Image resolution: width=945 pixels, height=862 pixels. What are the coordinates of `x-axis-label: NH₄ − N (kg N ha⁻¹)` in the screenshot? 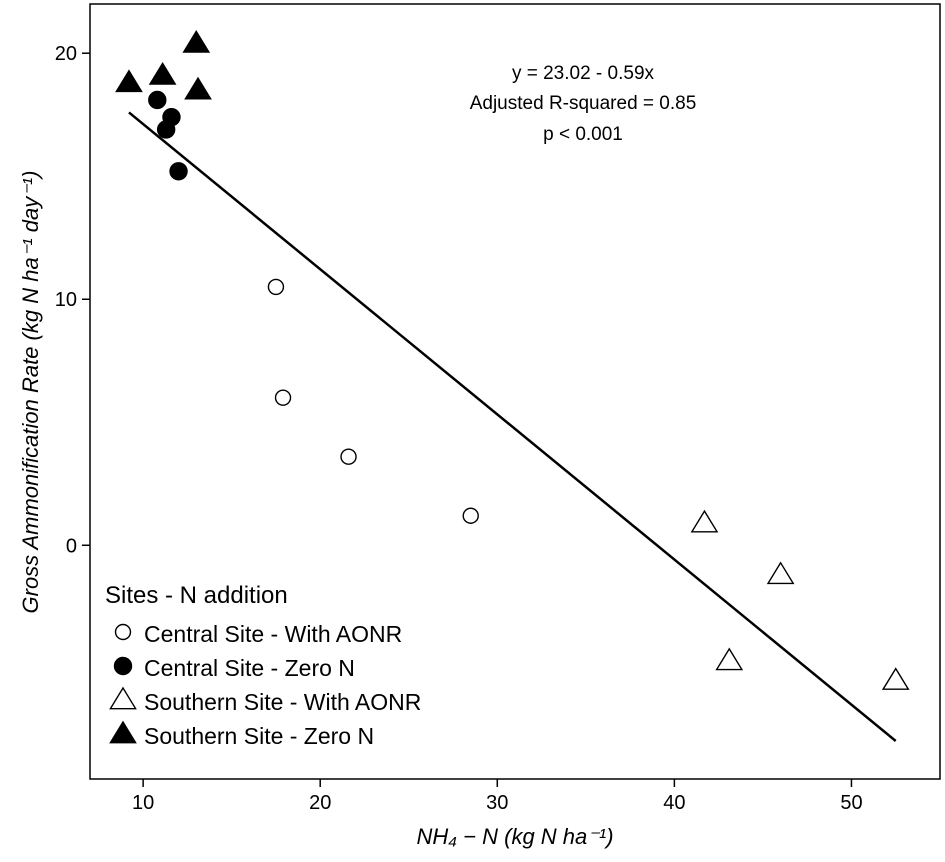 It's located at (514, 836).